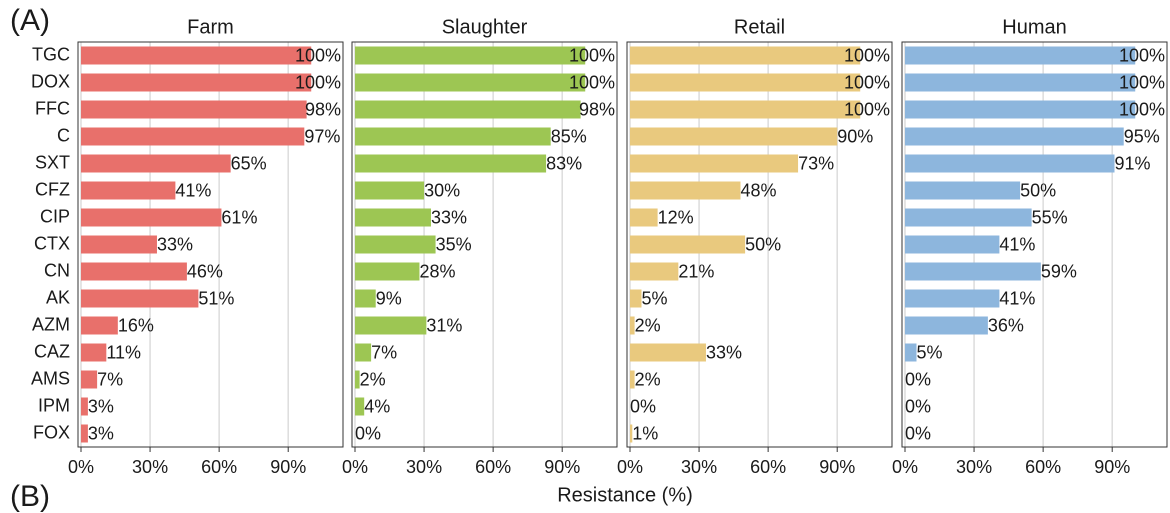  What do you see at coordinates (759, 190) in the screenshot?
I see `value-label: 48%` at bounding box center [759, 190].